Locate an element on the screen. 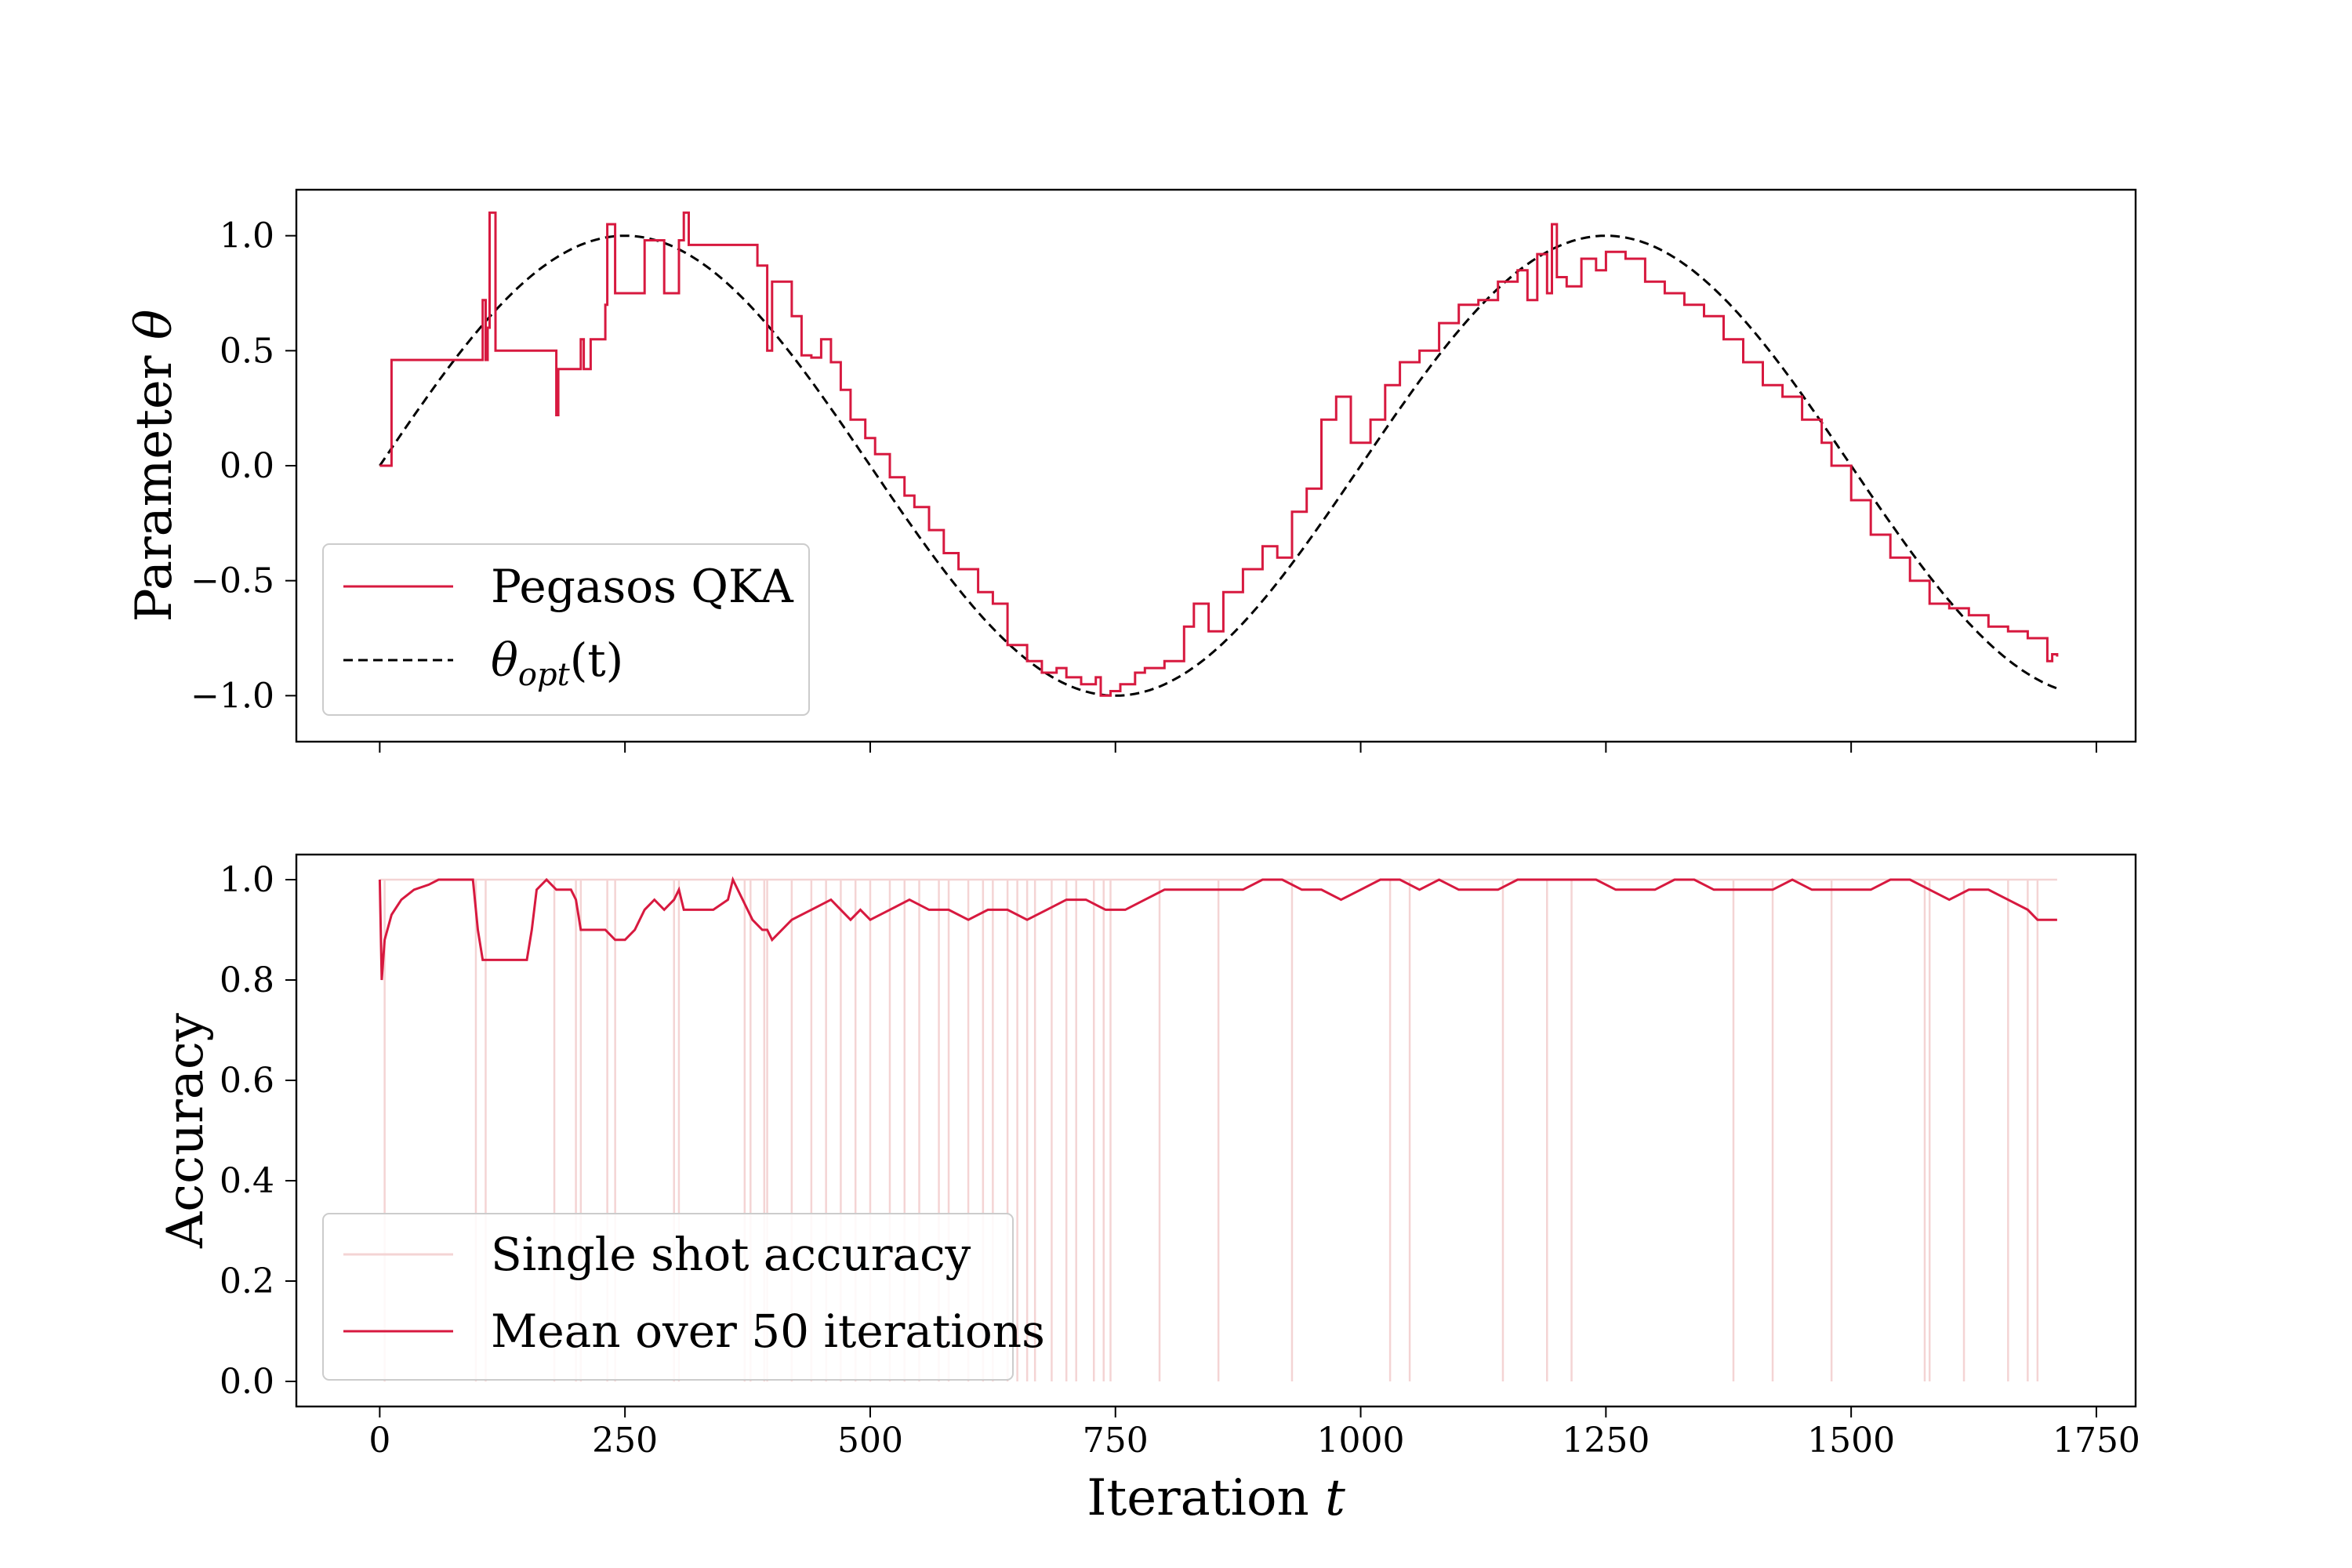 This screenshot has height=1568, width=2352. x-tick-label: 1750 is located at coordinates (2096, 1441).